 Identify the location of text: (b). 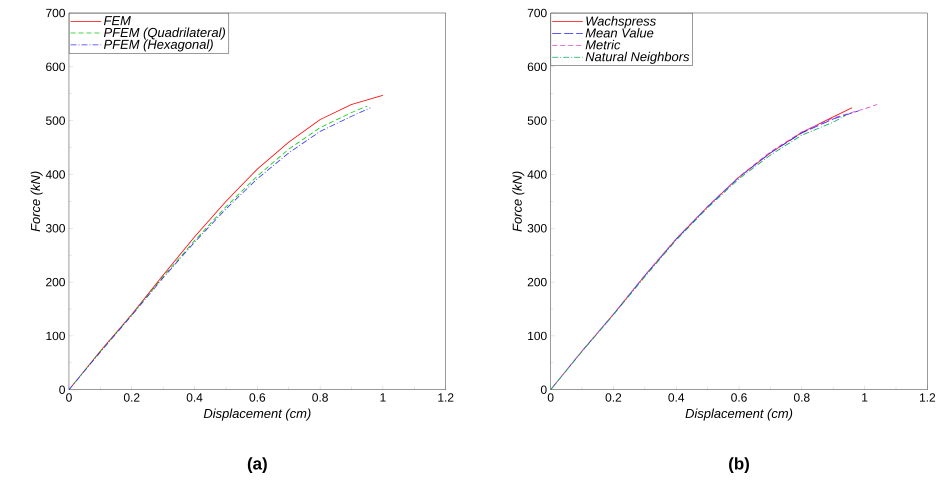
(739, 465).